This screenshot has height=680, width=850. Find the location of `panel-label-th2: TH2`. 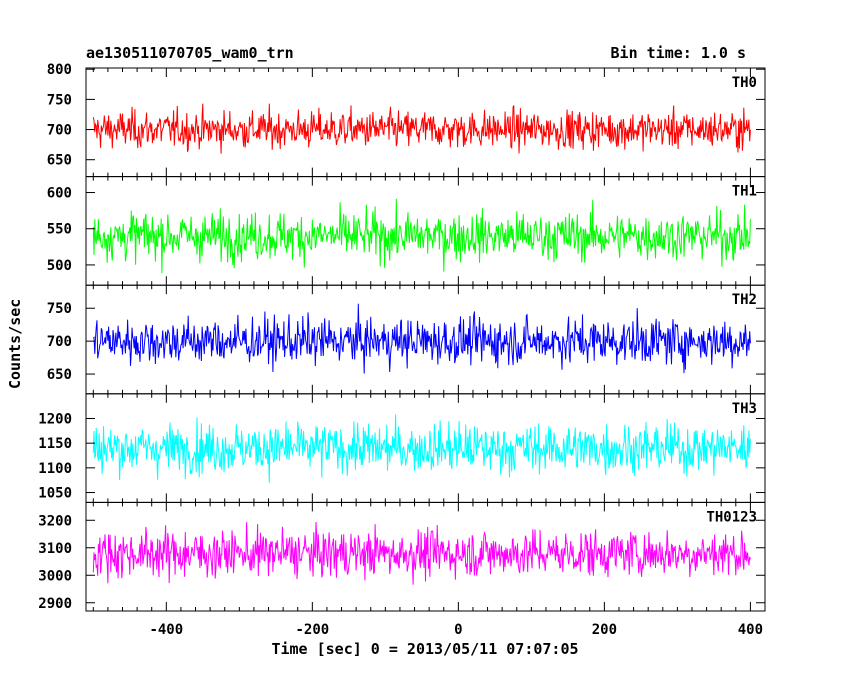

panel-label-th2: TH2 is located at coordinates (744, 300).